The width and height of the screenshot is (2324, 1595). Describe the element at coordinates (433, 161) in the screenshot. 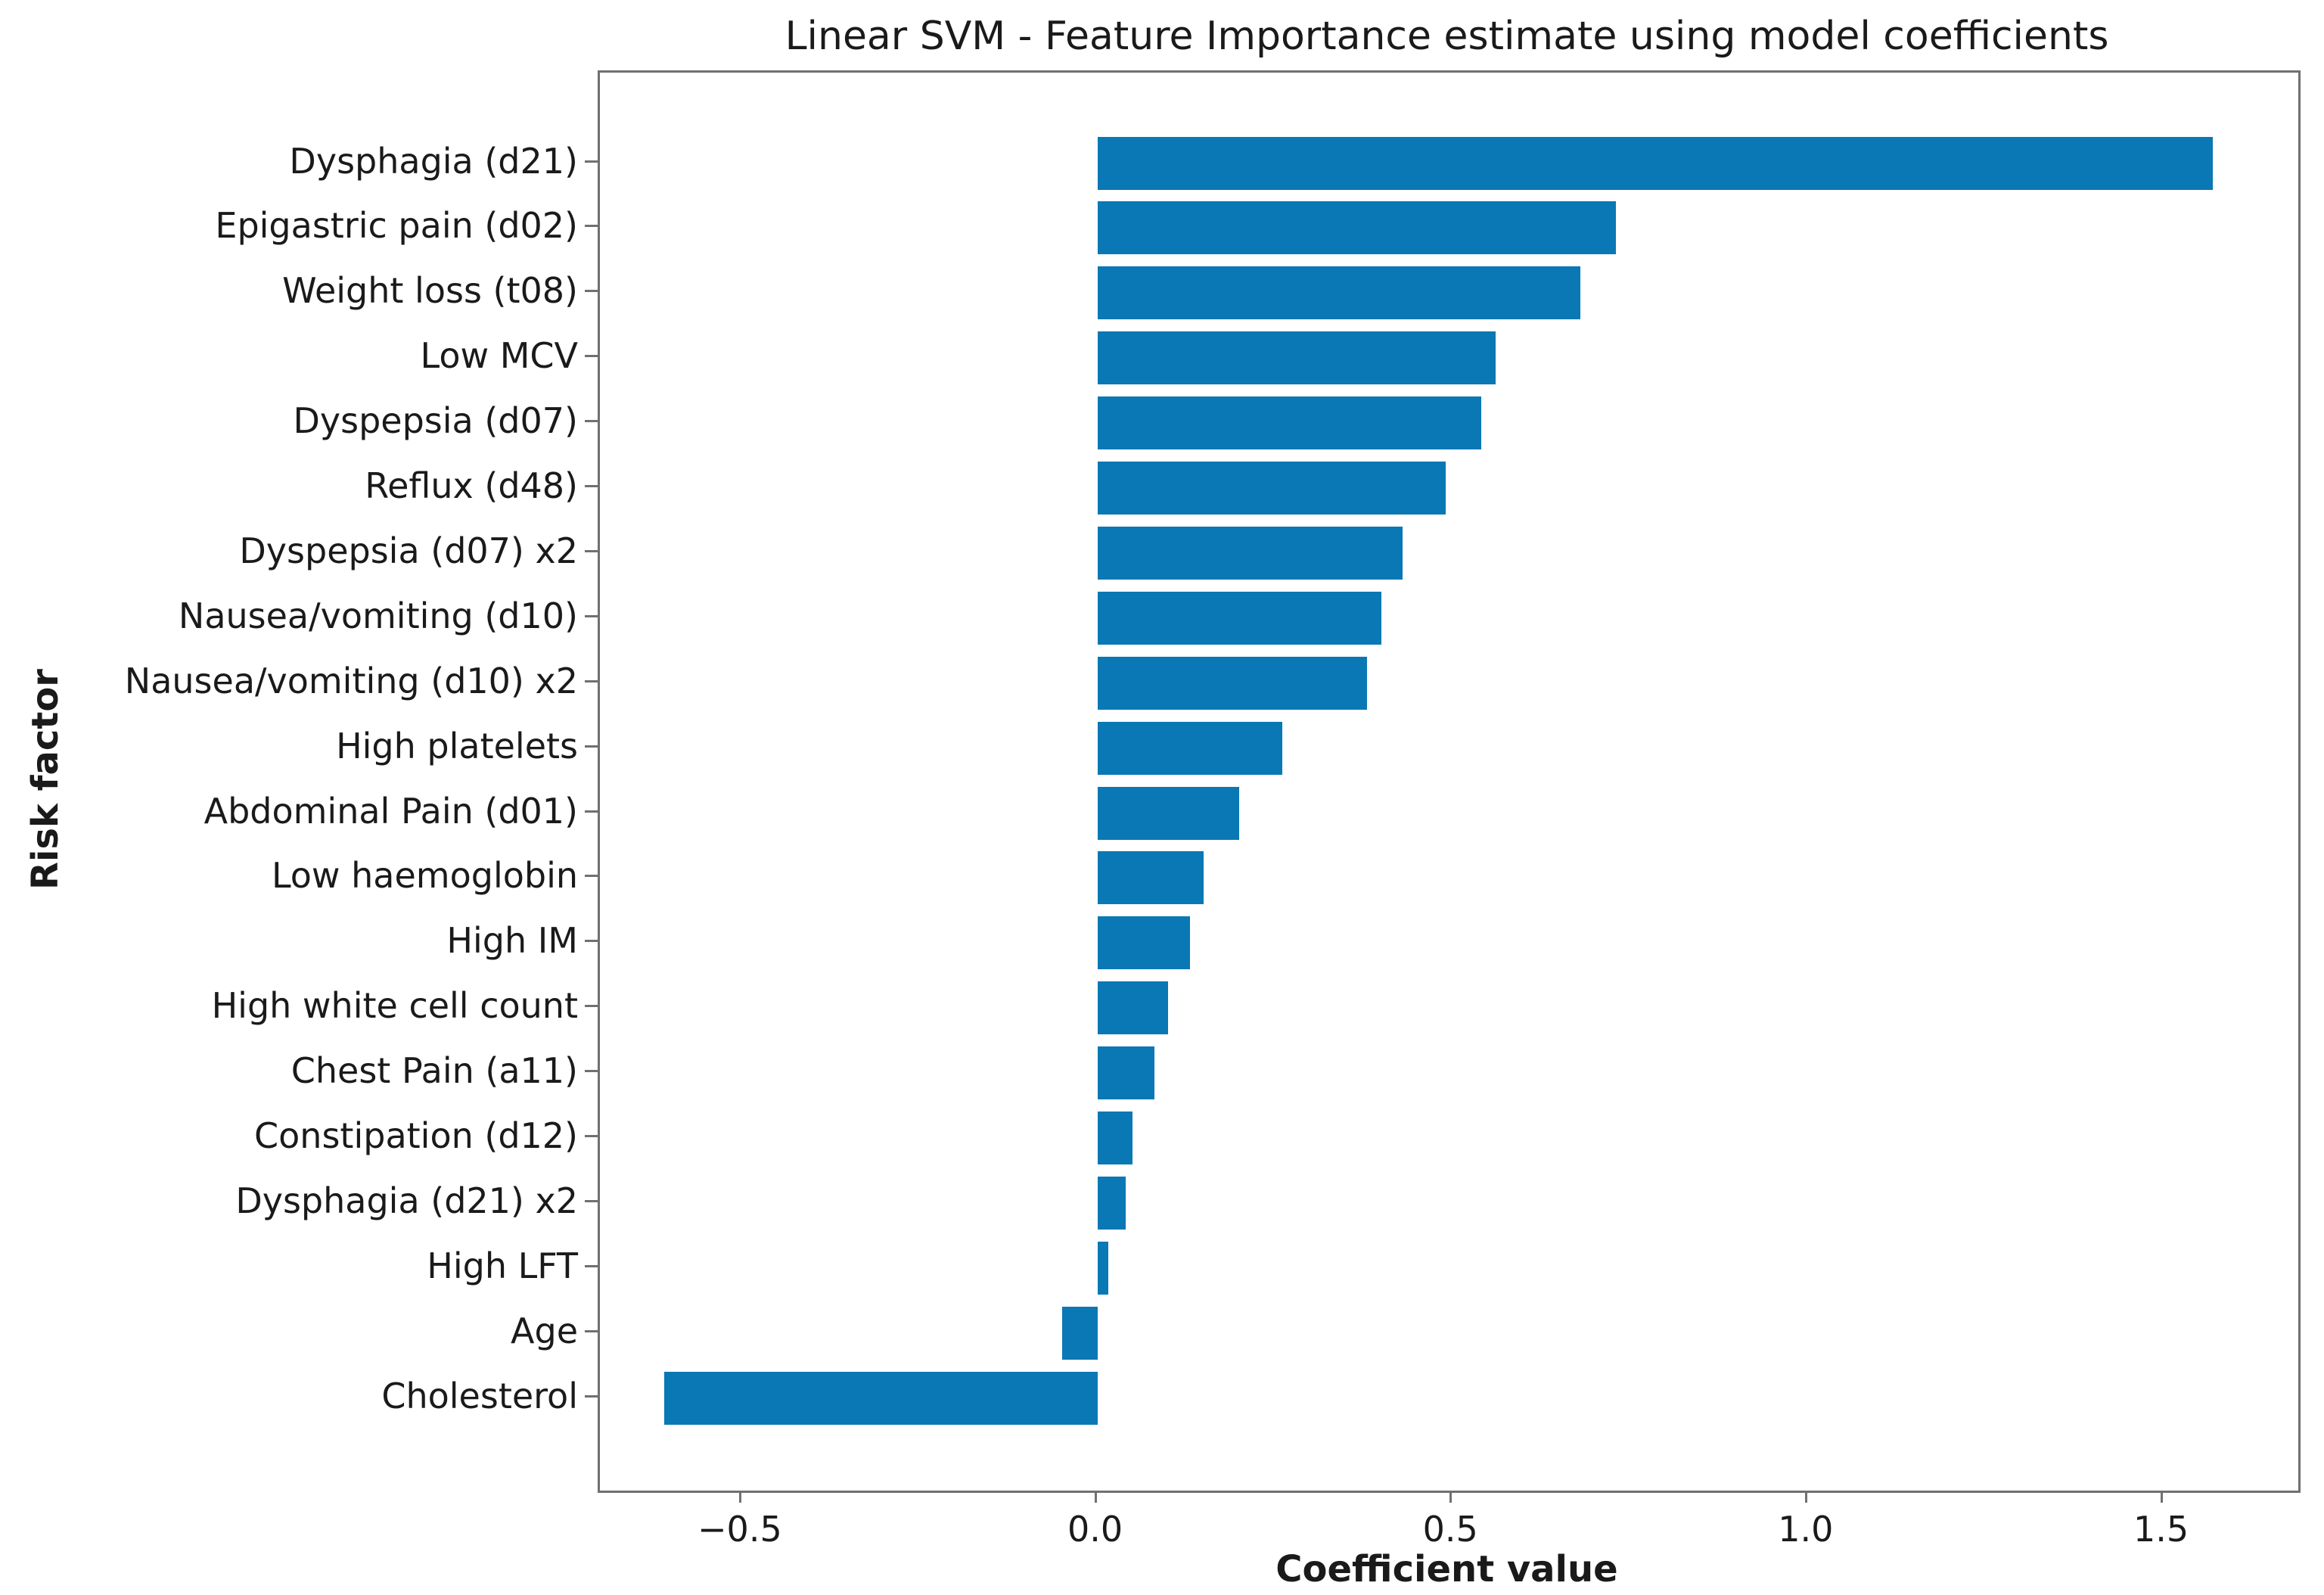

I see `y-tick-label: Dysphagia (d21)` at that location.